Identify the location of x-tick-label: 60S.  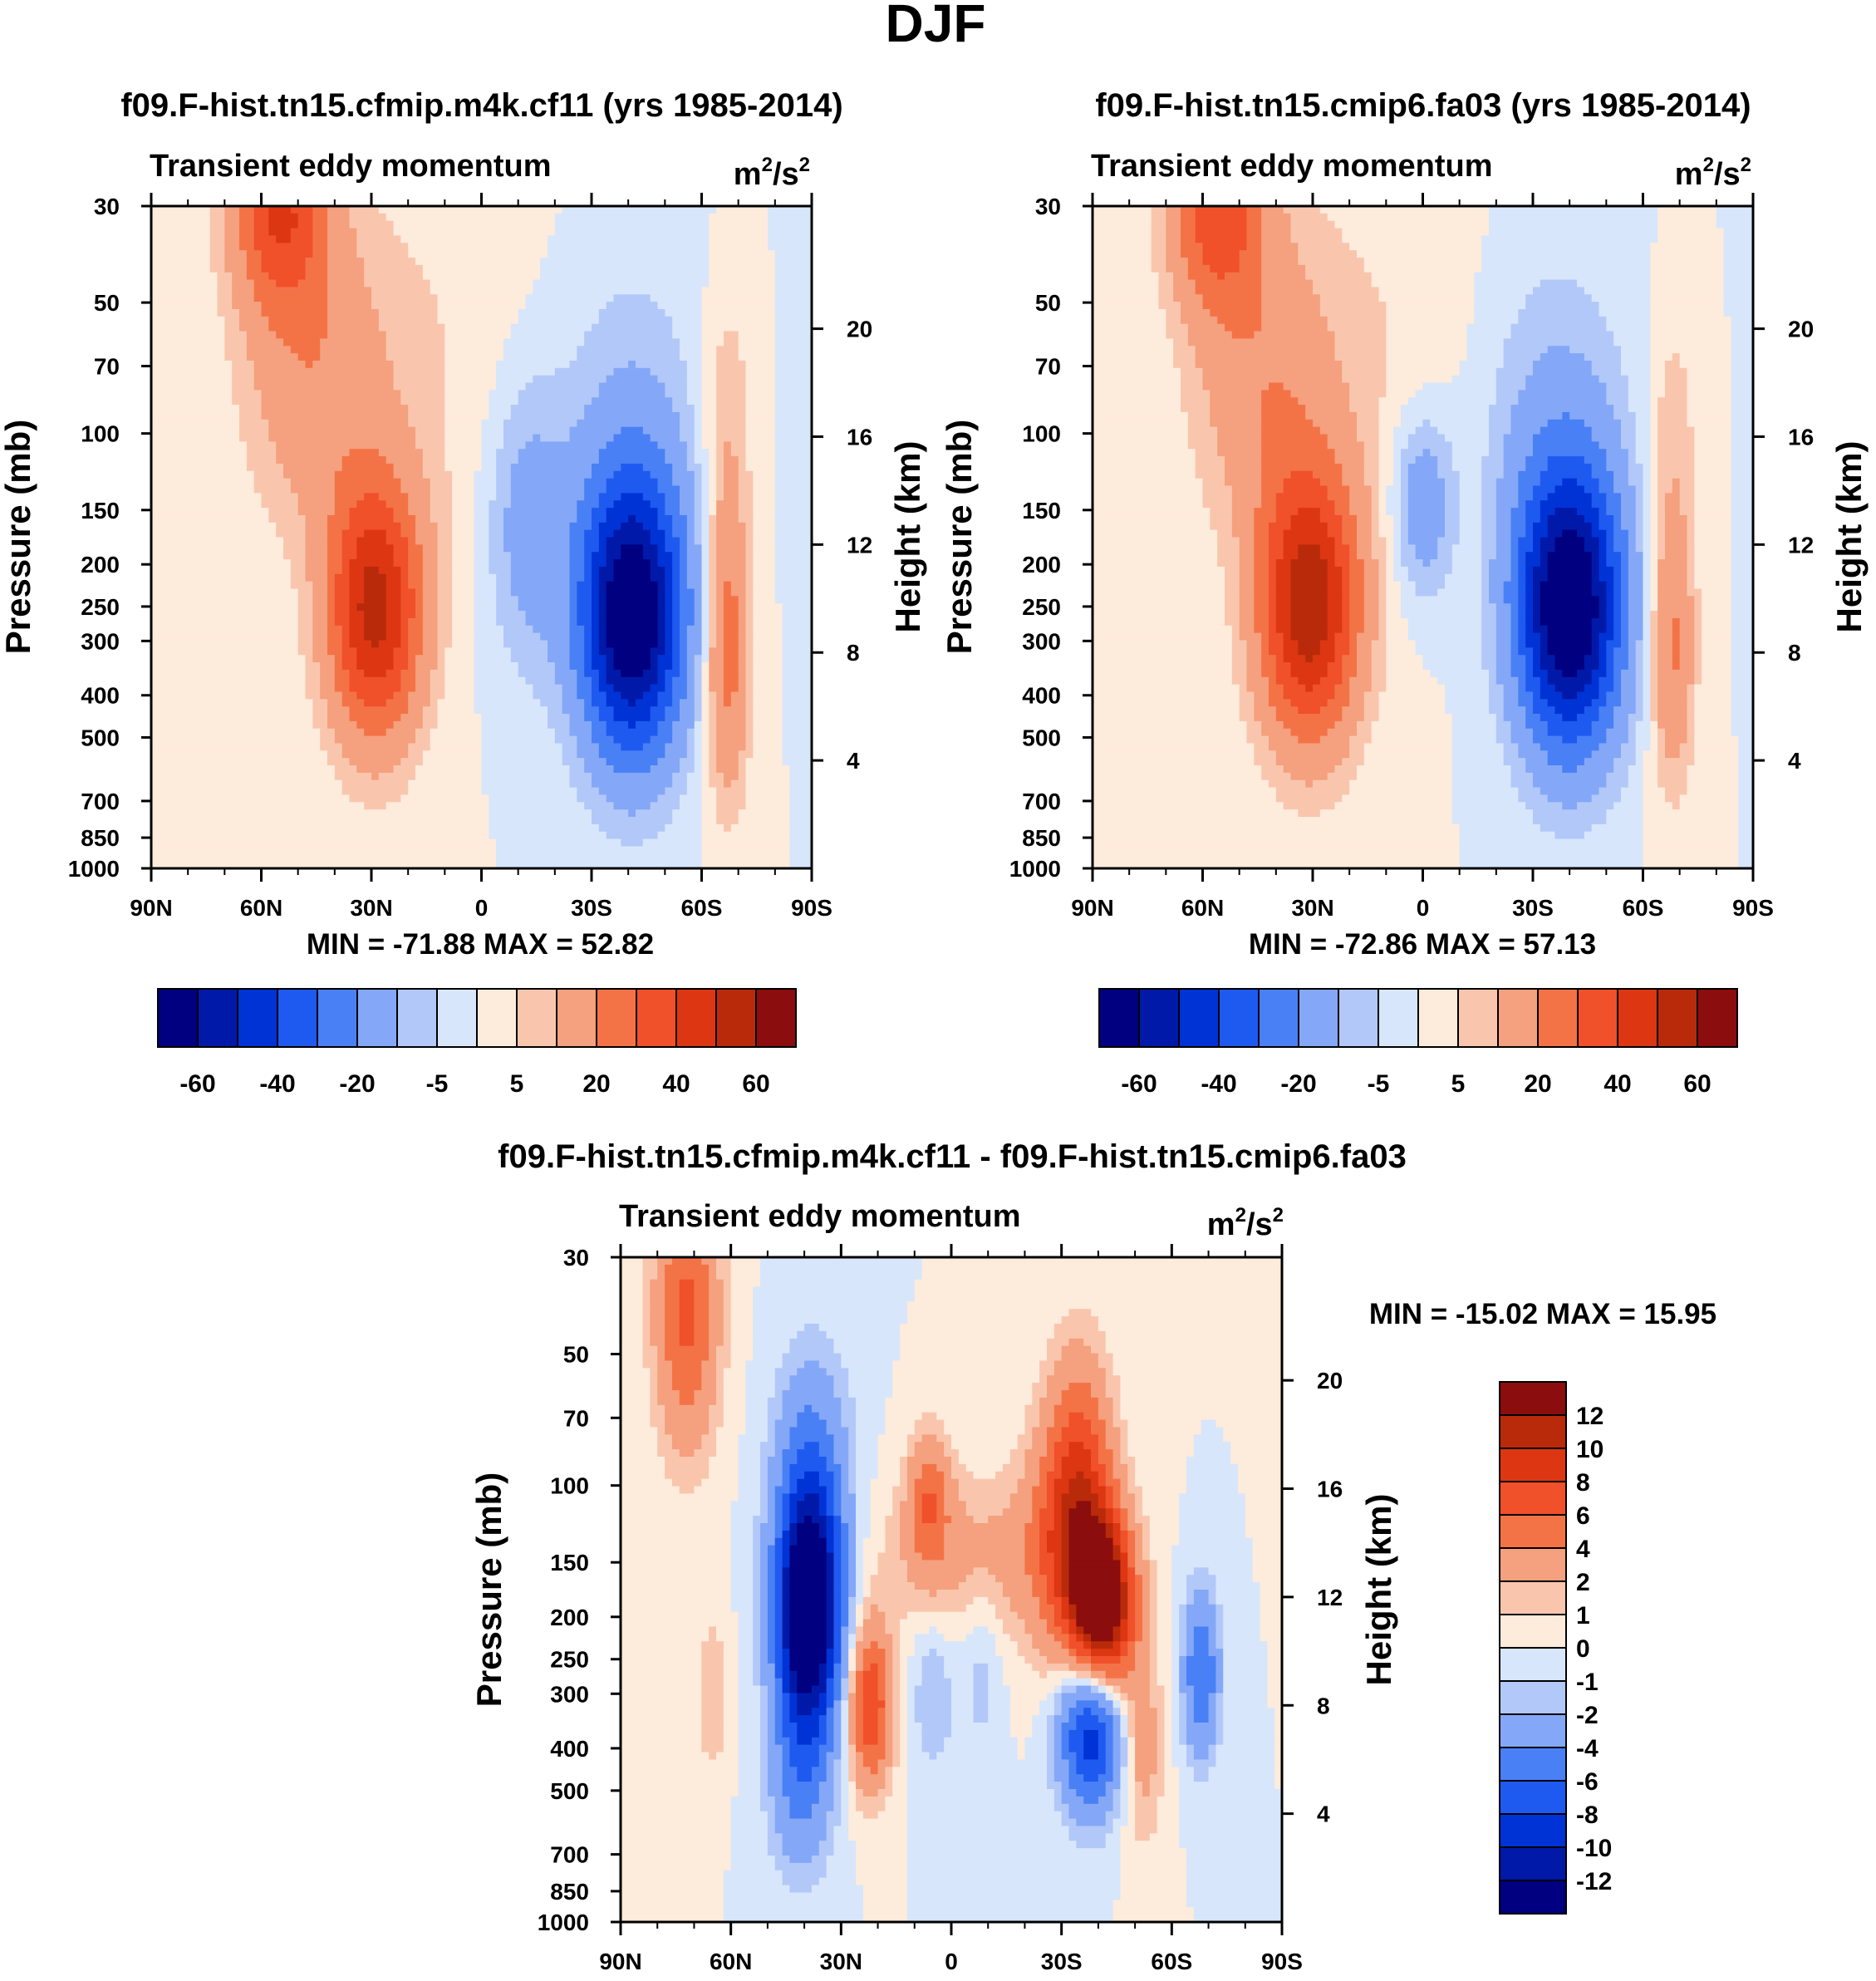
(1643, 908).